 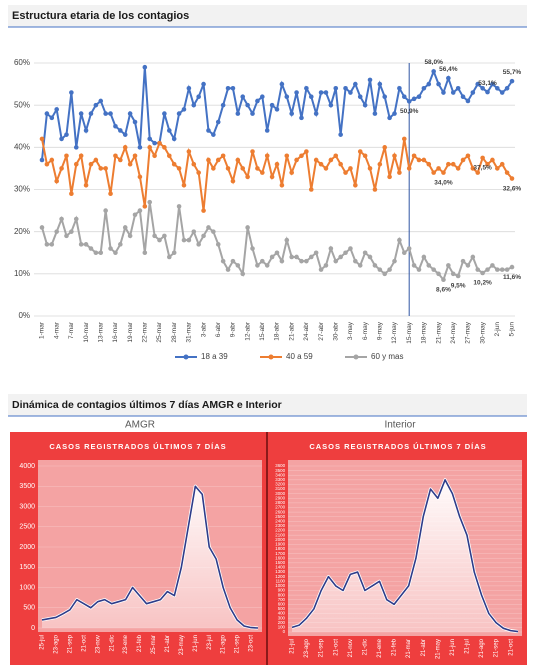 I want to click on y-tick-label: 1200, so click(x=280, y=576).